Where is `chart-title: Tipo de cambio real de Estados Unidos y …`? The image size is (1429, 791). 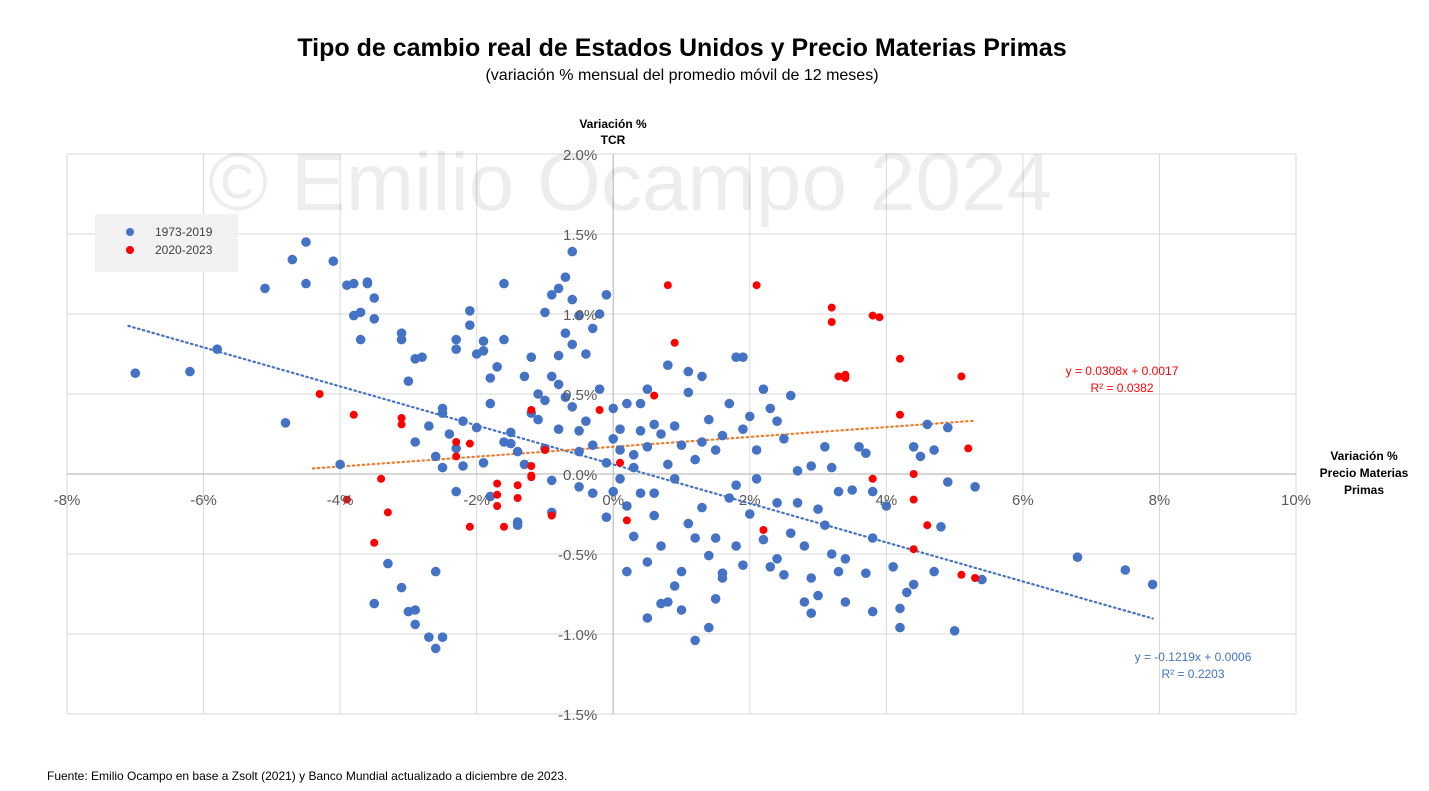 chart-title: Tipo de cambio real de Estados Unidos y … is located at coordinates (681, 48).